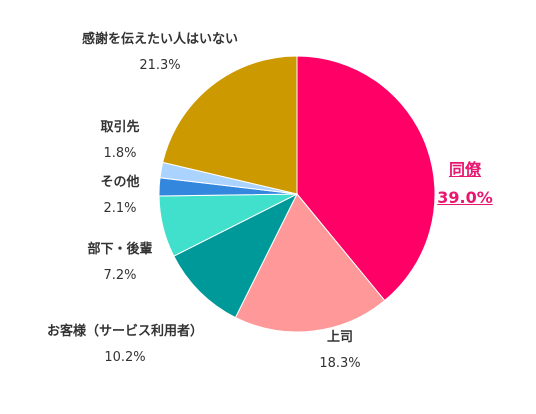 The image size is (536, 414). I want to click on slice-value: 1.8%, so click(120, 153).